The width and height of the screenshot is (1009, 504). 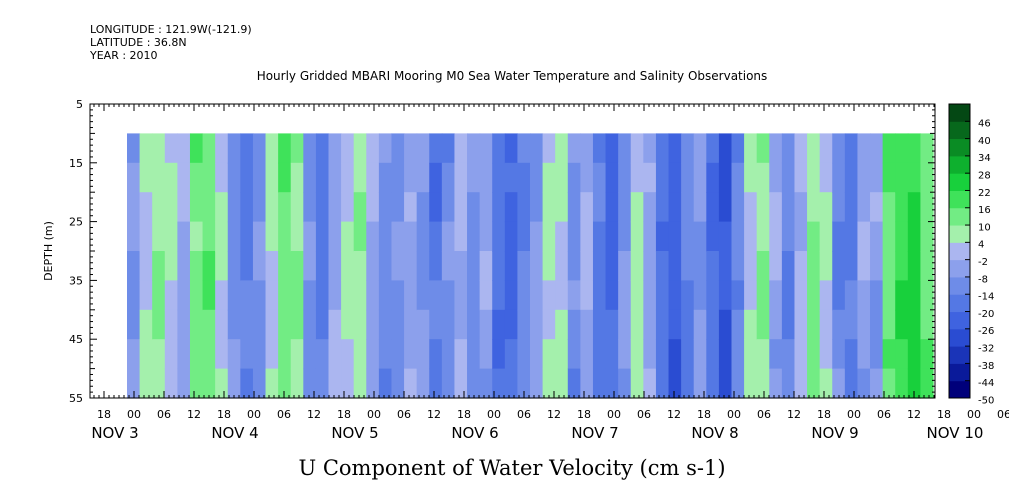 What do you see at coordinates (234, 433) in the screenshot?
I see `x-day-label: NOV 4` at bounding box center [234, 433].